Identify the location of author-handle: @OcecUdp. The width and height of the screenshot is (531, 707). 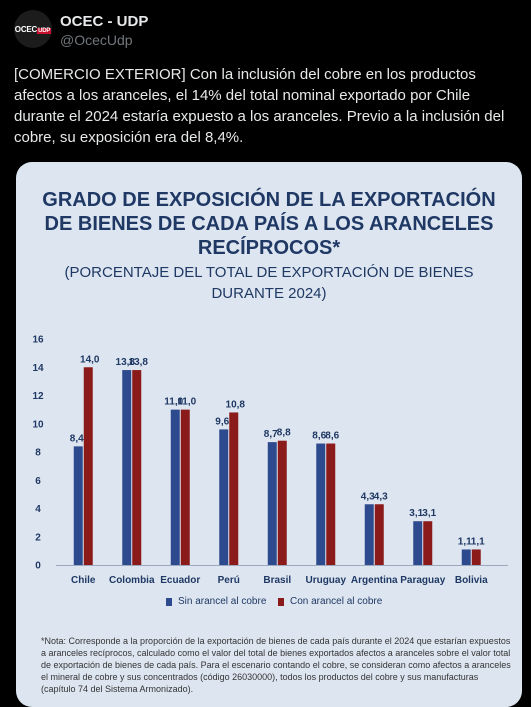
(96, 40).